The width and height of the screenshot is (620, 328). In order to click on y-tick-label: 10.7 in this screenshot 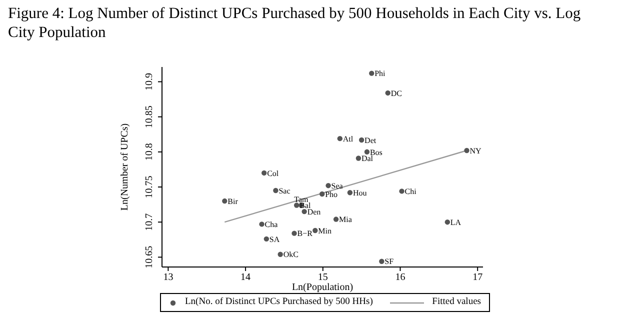, I will do `click(149, 222)`.